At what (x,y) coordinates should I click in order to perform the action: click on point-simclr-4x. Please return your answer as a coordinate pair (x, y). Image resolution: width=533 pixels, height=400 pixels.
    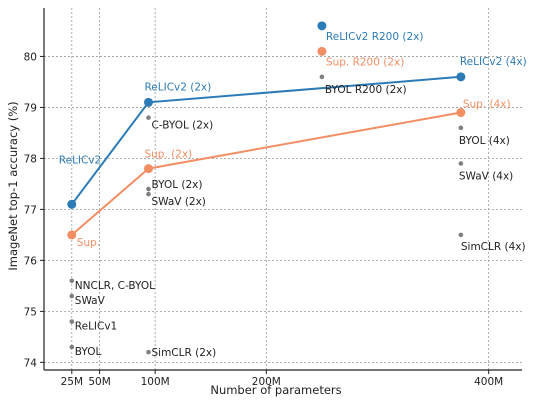
    Looking at the image, I should click on (461, 235).